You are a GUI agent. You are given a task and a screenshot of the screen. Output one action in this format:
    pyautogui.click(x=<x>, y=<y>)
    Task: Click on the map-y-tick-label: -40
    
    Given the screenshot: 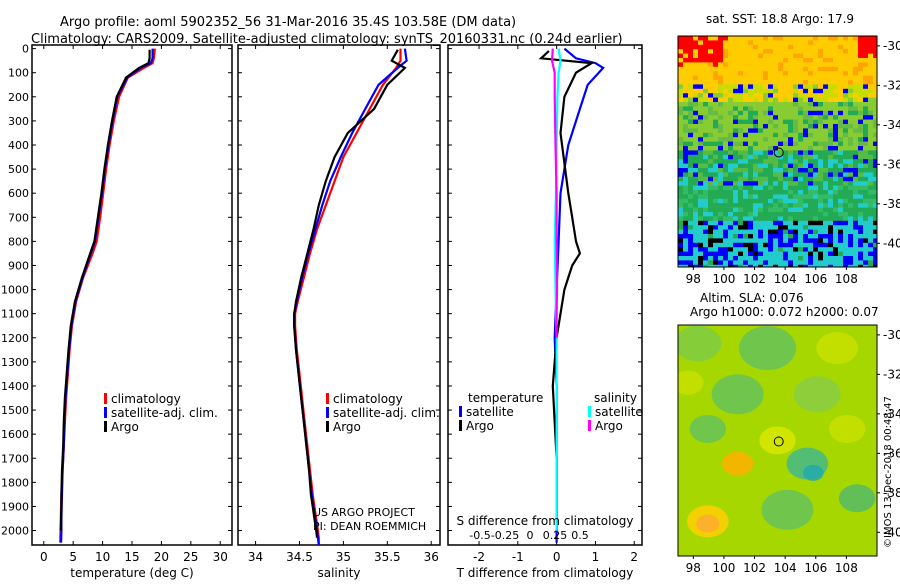 What is the action you would take?
    pyautogui.click(x=891, y=532)
    